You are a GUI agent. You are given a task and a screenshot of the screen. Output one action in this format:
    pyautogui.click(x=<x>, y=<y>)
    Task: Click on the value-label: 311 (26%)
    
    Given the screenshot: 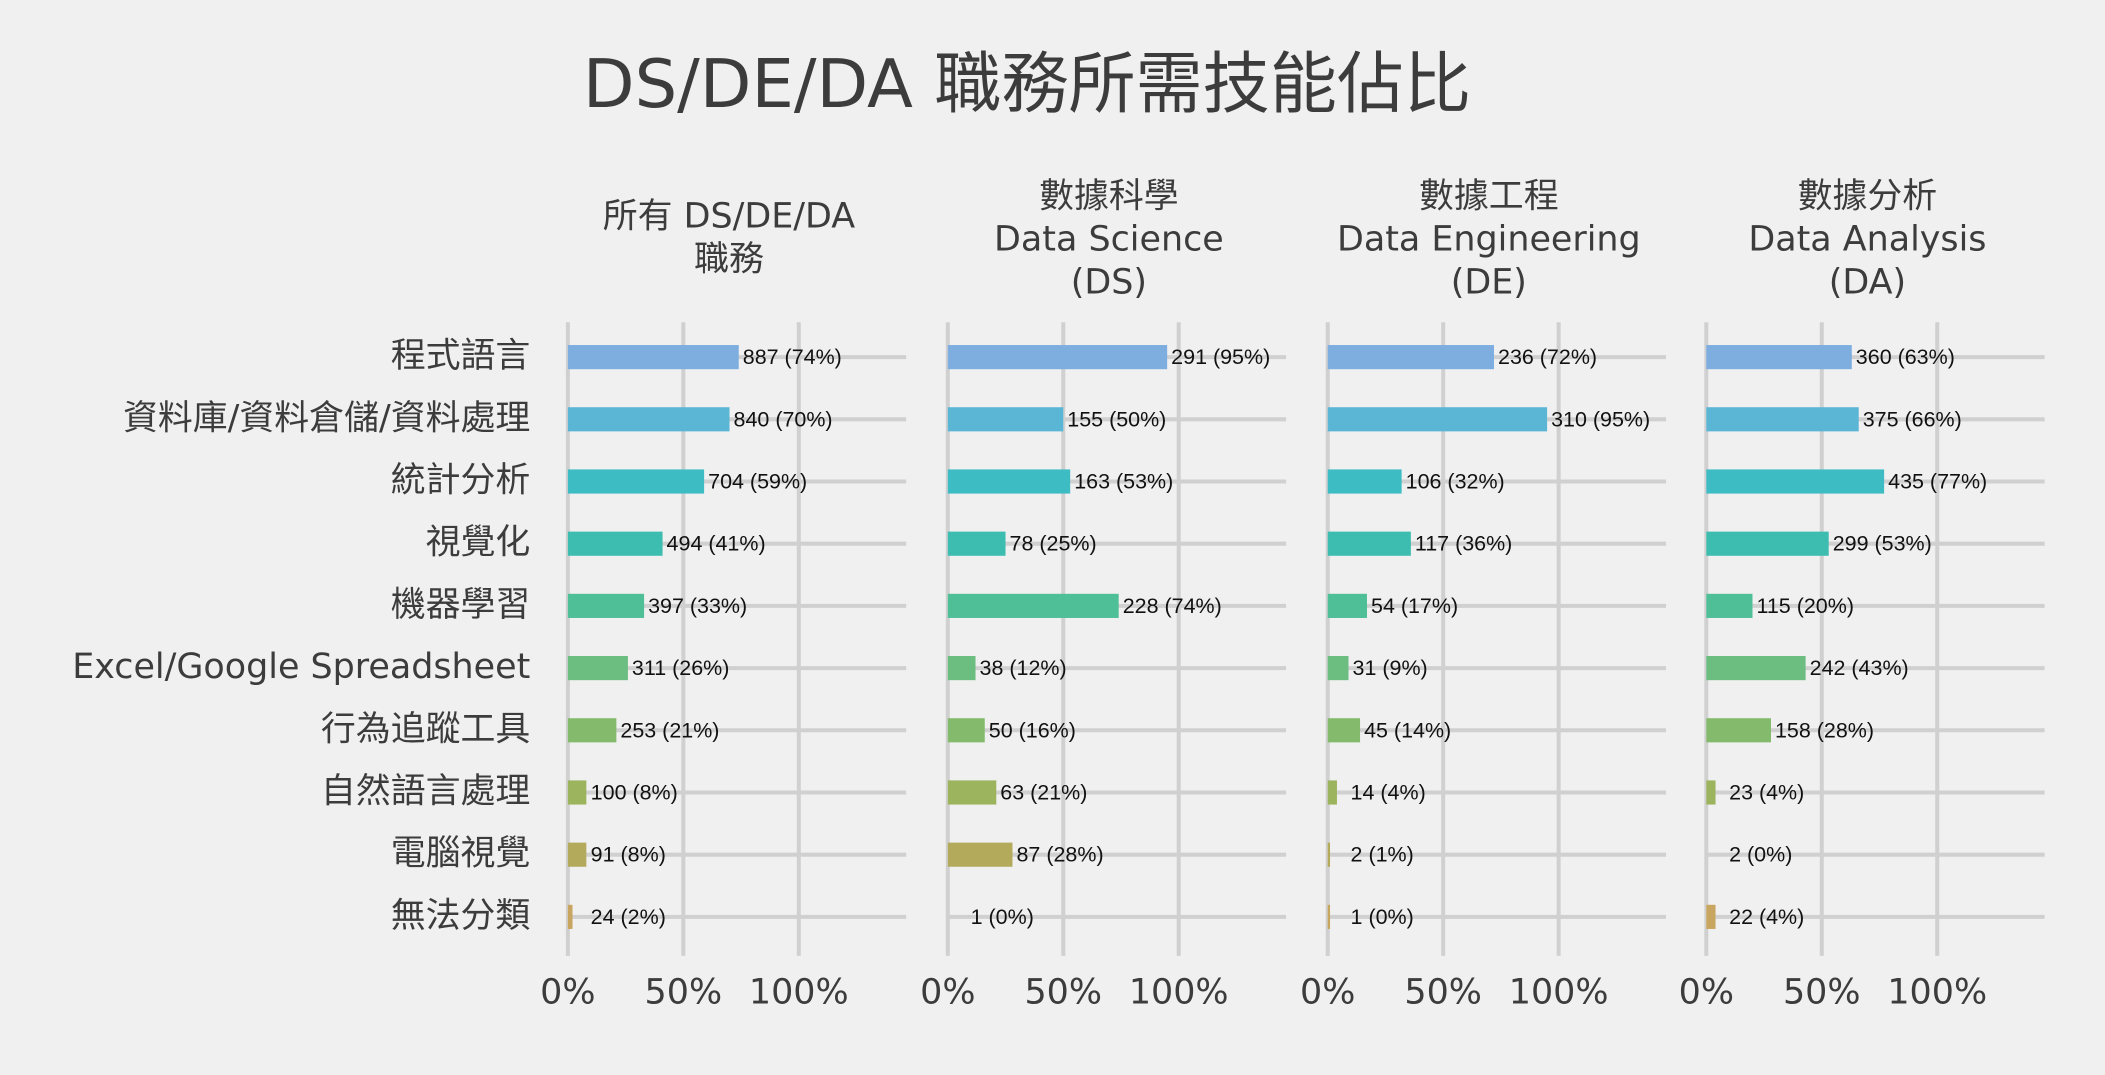 What is the action you would take?
    pyautogui.click(x=680, y=668)
    